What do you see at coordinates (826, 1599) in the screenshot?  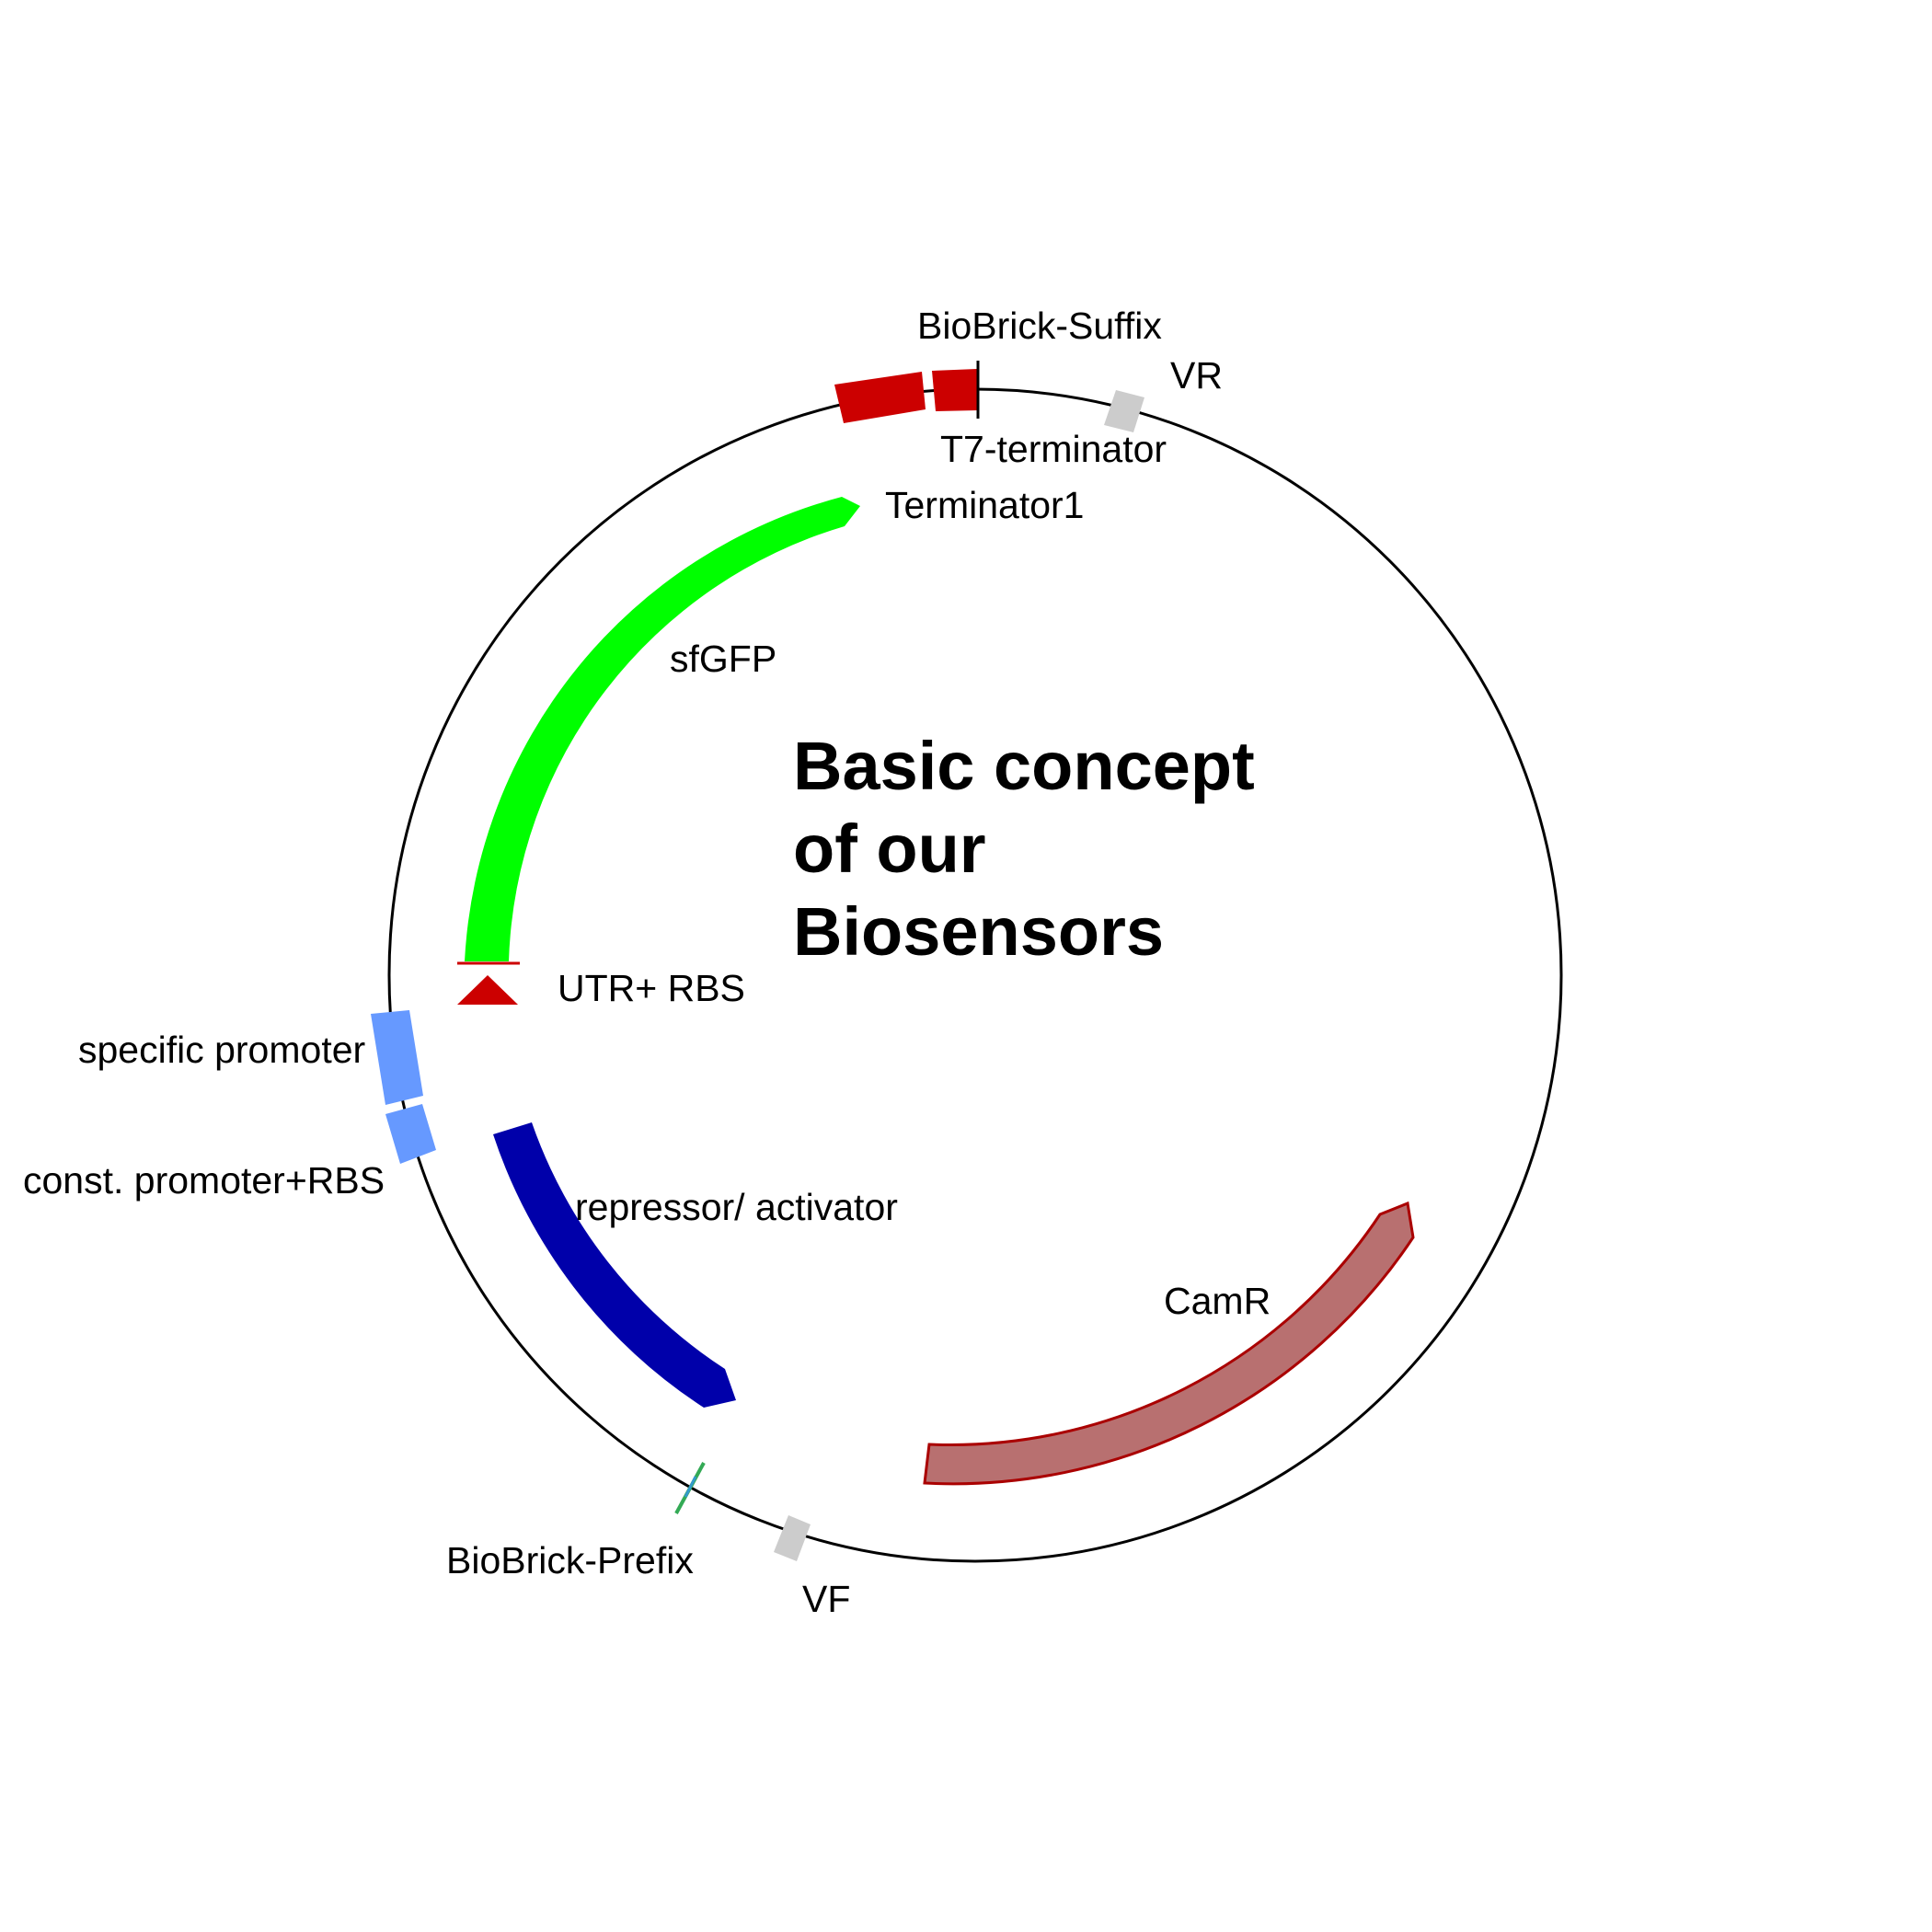 I see `label-vf: VF` at bounding box center [826, 1599].